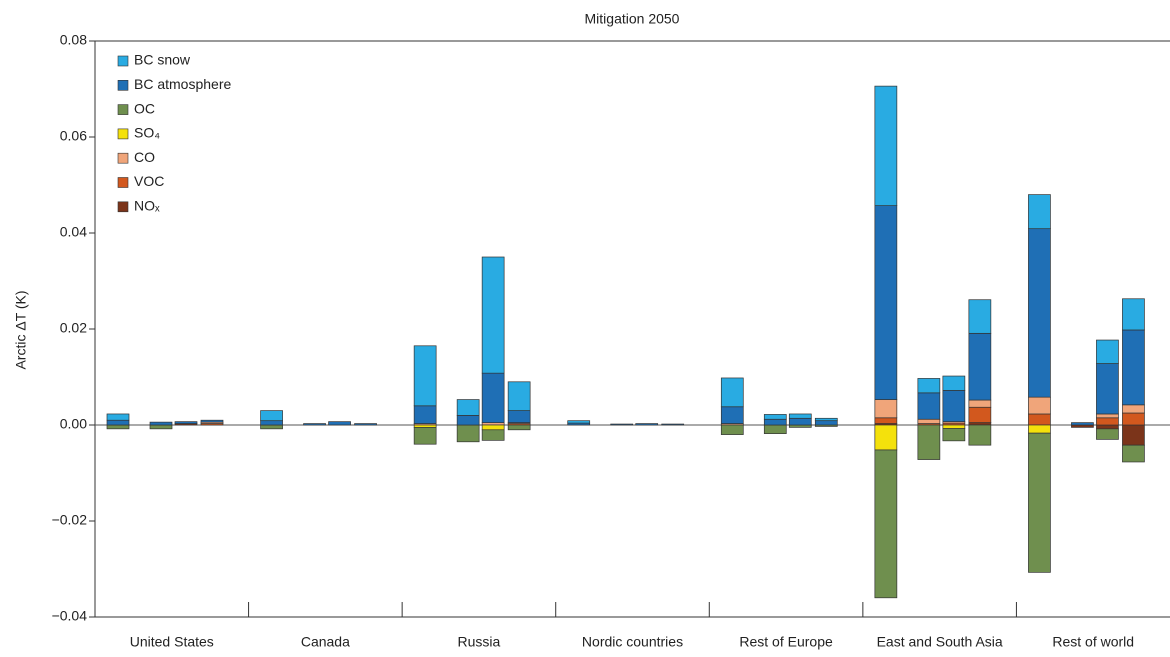 The height and width of the screenshot is (657, 1170). I want to click on y-tick-label: 0.04, so click(73, 232).